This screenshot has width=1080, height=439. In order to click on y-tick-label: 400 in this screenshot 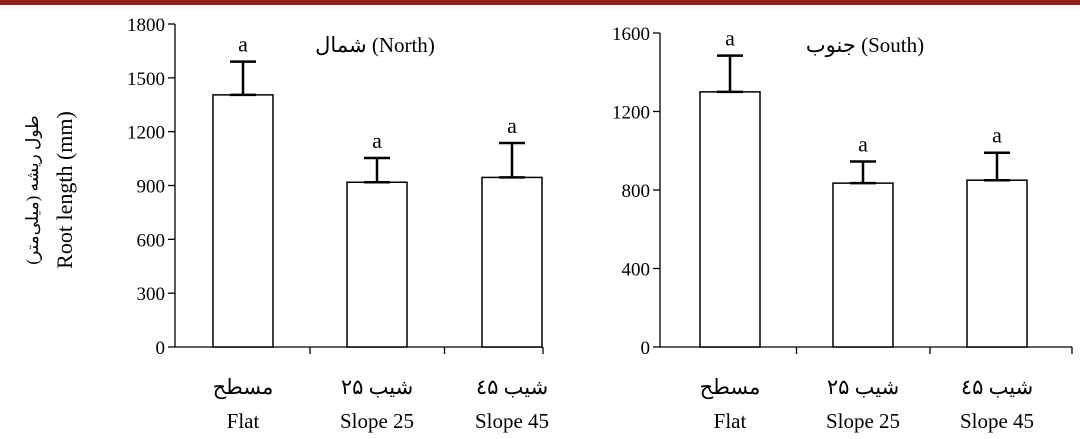, I will do `click(636, 270)`.